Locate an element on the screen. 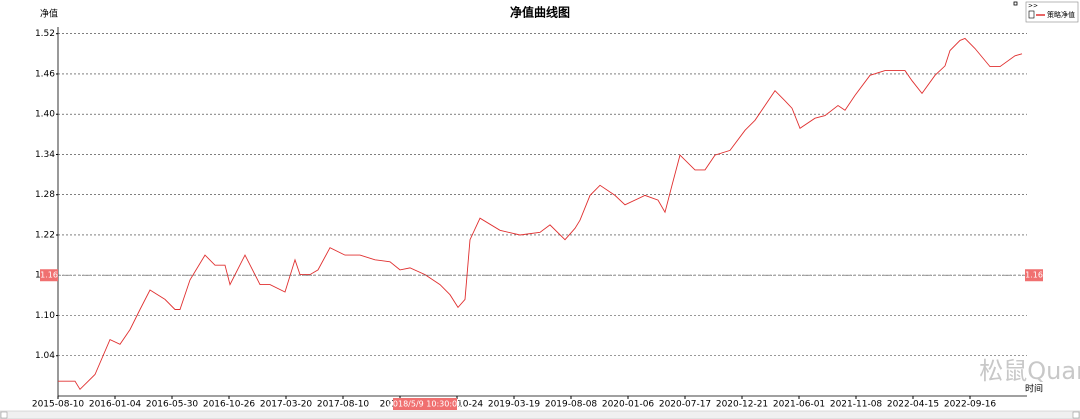 The width and height of the screenshot is (1080, 419). crosshair-y-label-right: 1.16 is located at coordinates (1034, 275).